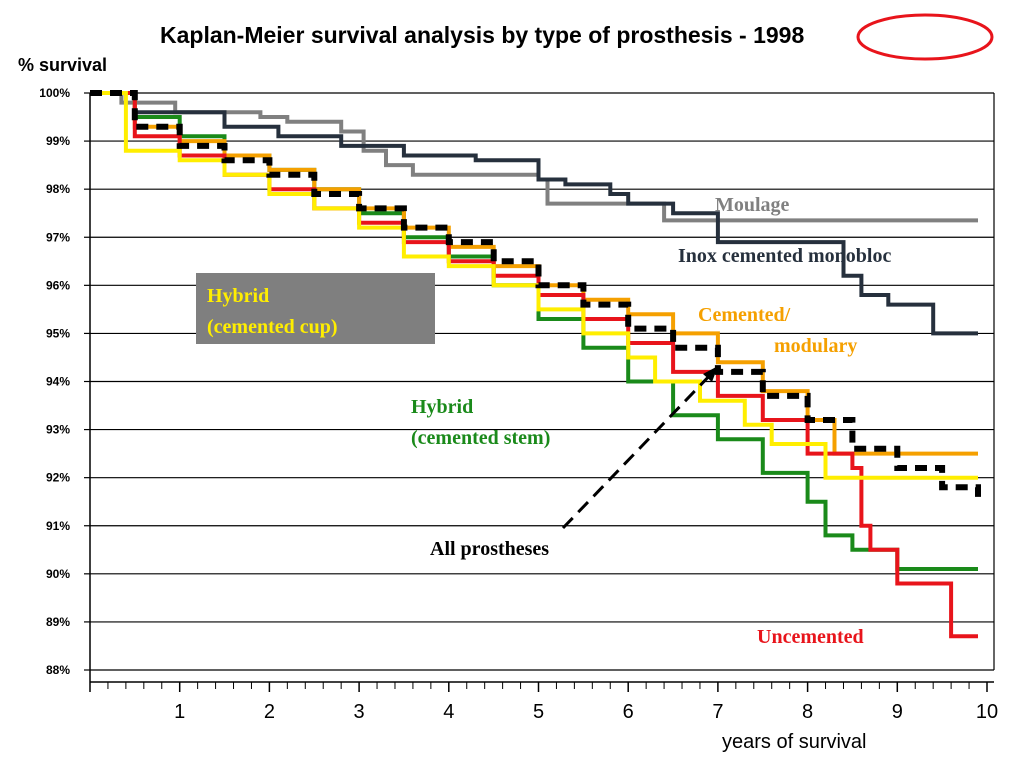  I want to click on y-tick-label: 98%, so click(58, 189).